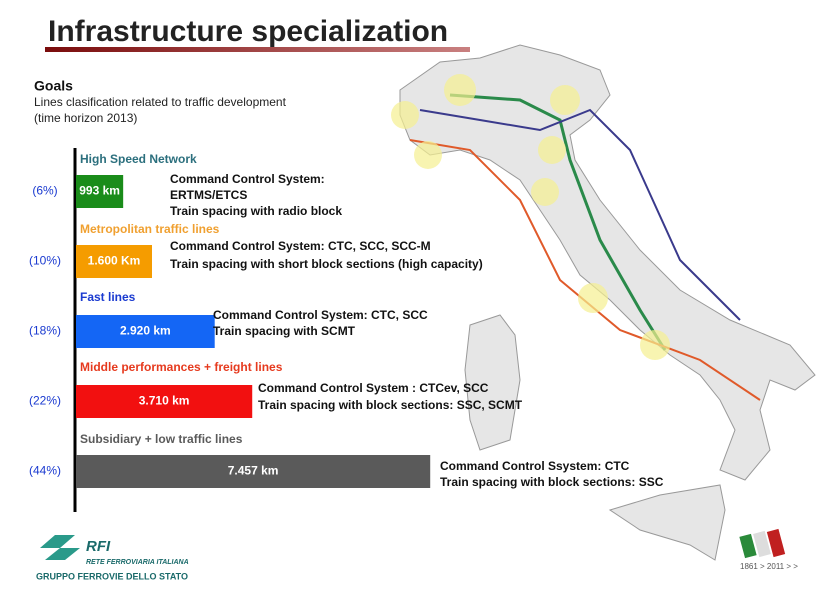 Image resolution: width=833 pixels, height=601 pixels. Describe the element at coordinates (768, 549) in the screenshot. I see `anniversary-logo: 1861 > 2011 > >` at that location.